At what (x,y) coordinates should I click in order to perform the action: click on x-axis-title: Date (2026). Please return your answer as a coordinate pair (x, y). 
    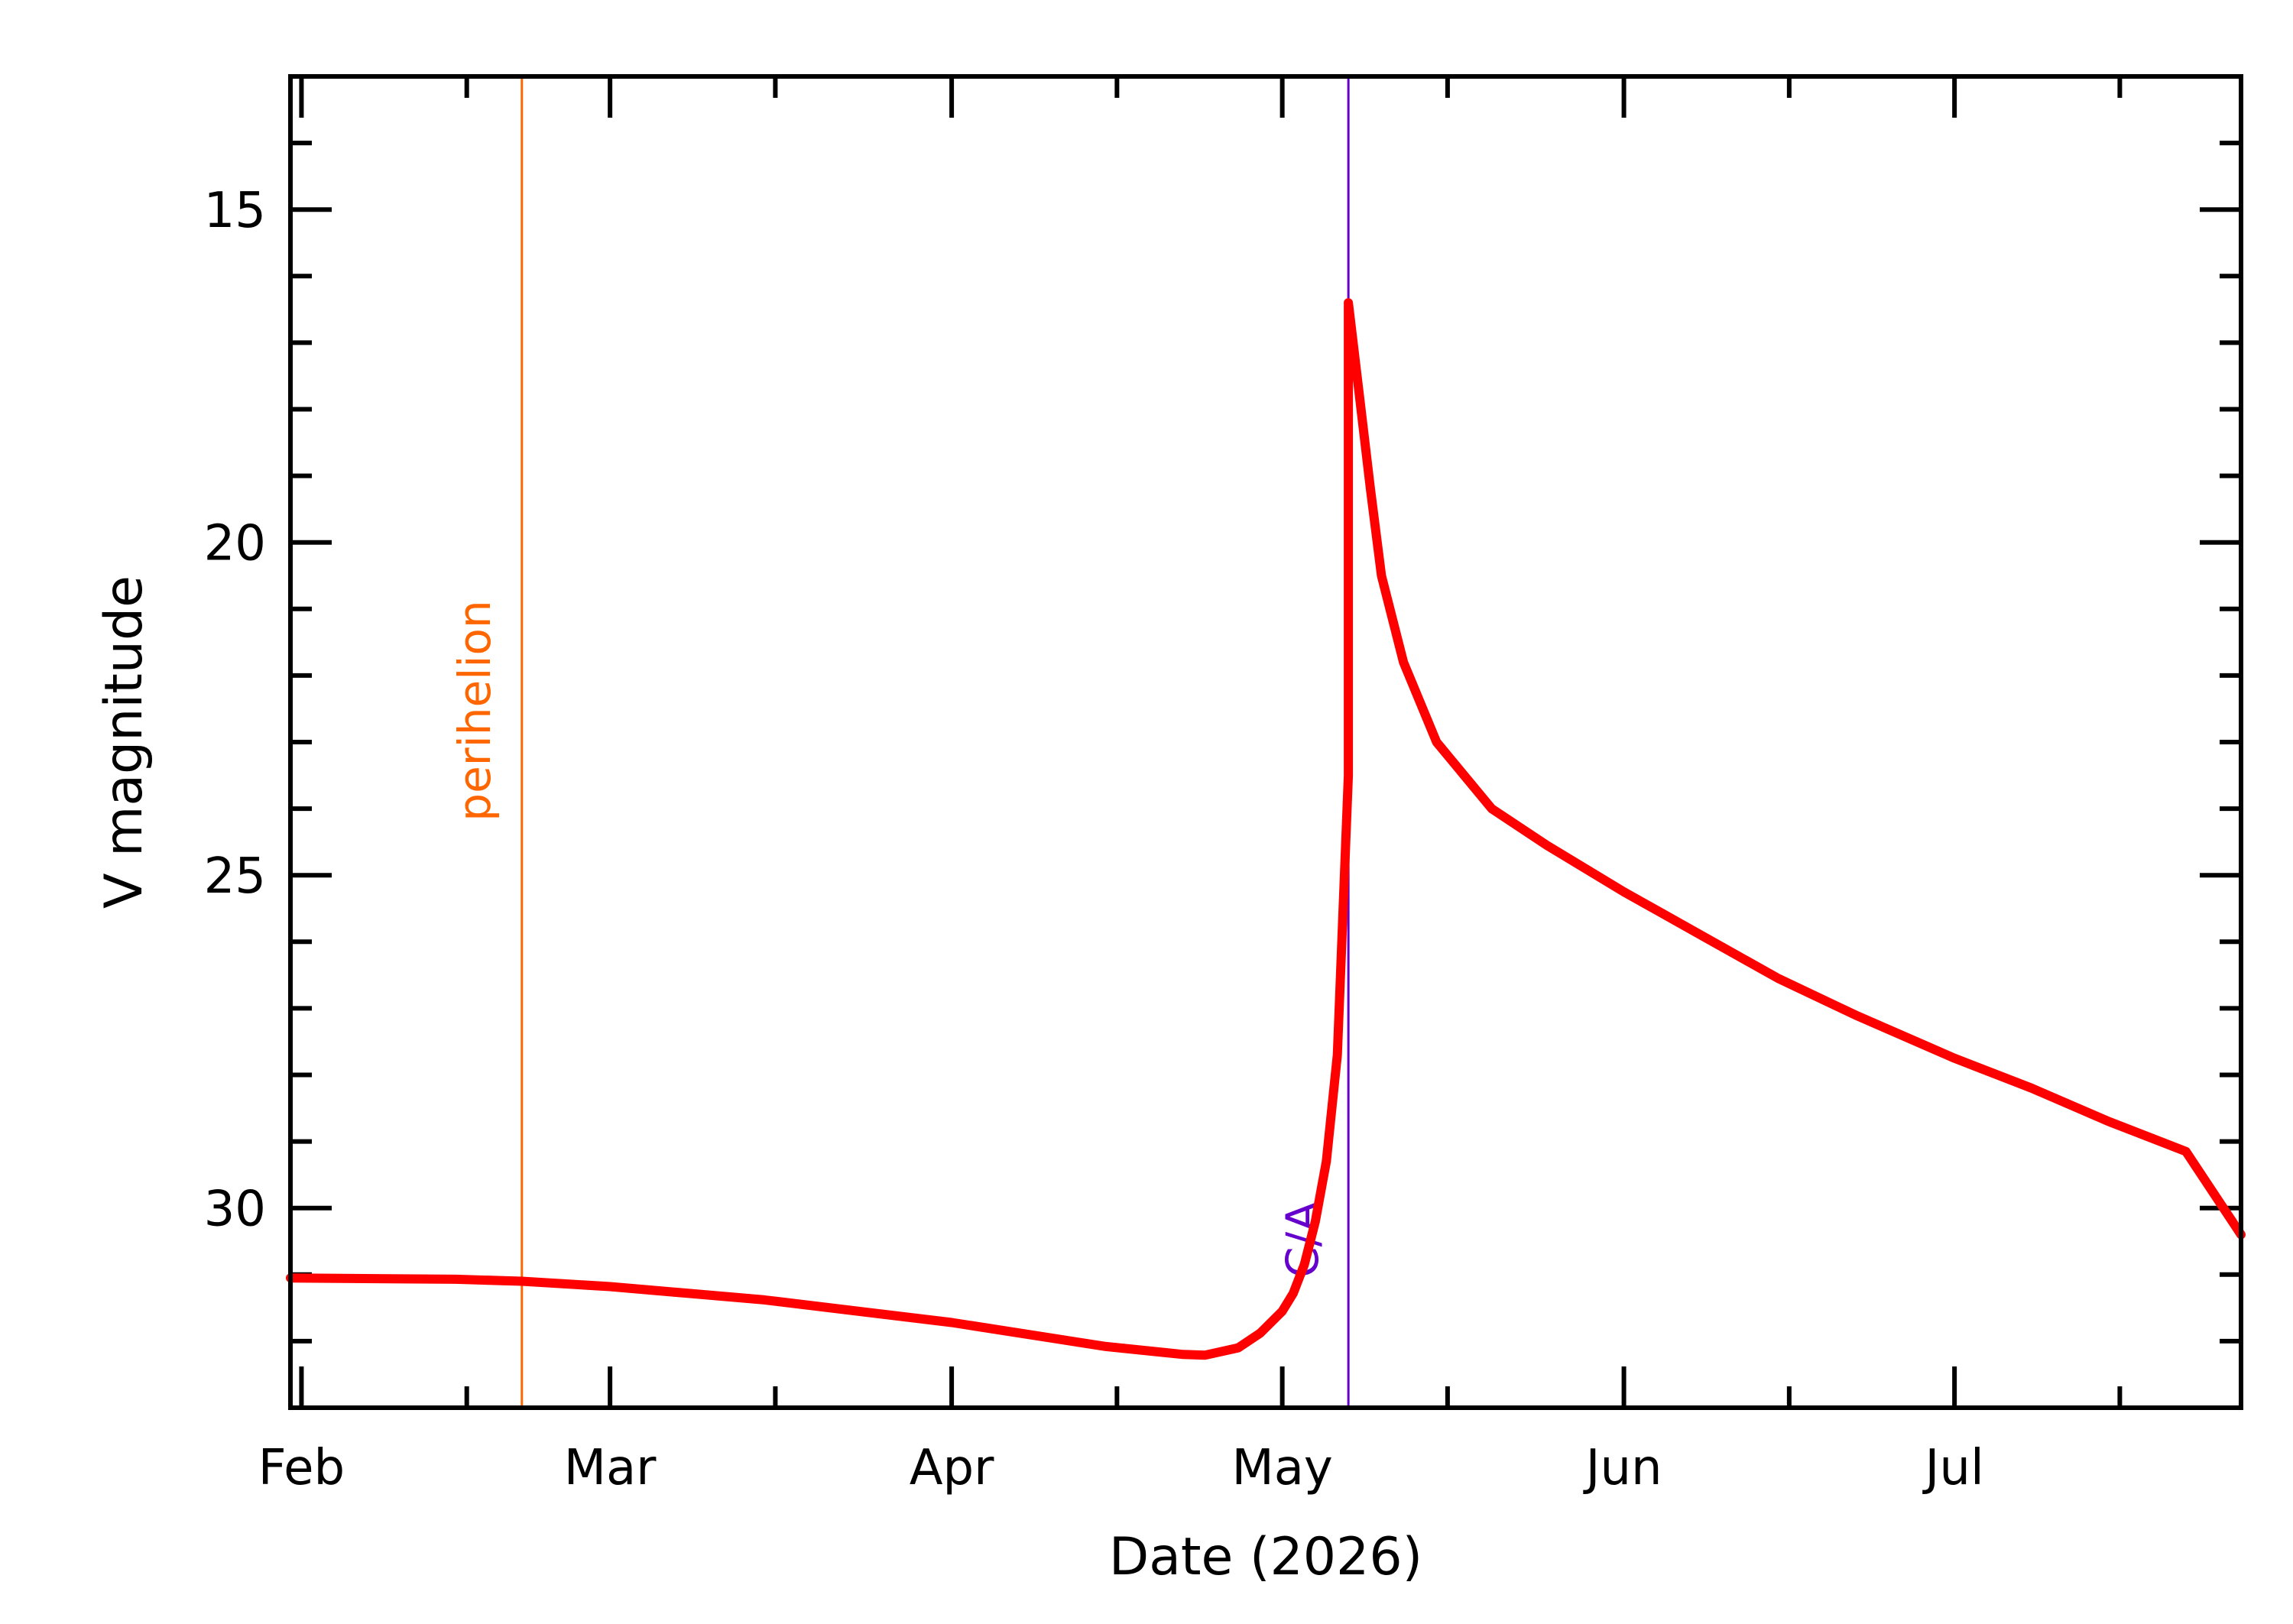
    Looking at the image, I should click on (1265, 1557).